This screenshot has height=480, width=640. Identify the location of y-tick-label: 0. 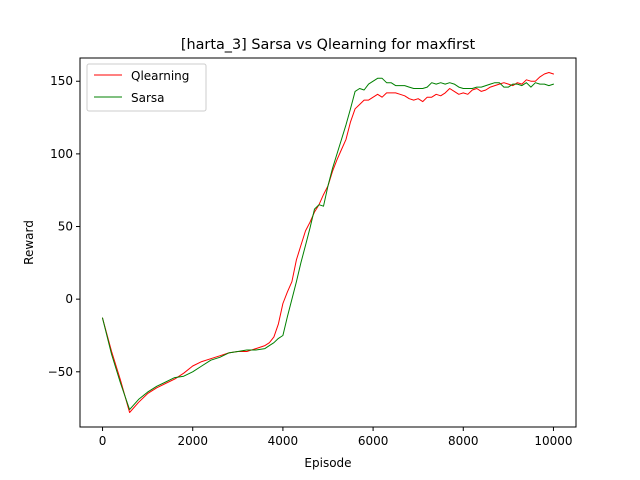
(69, 299).